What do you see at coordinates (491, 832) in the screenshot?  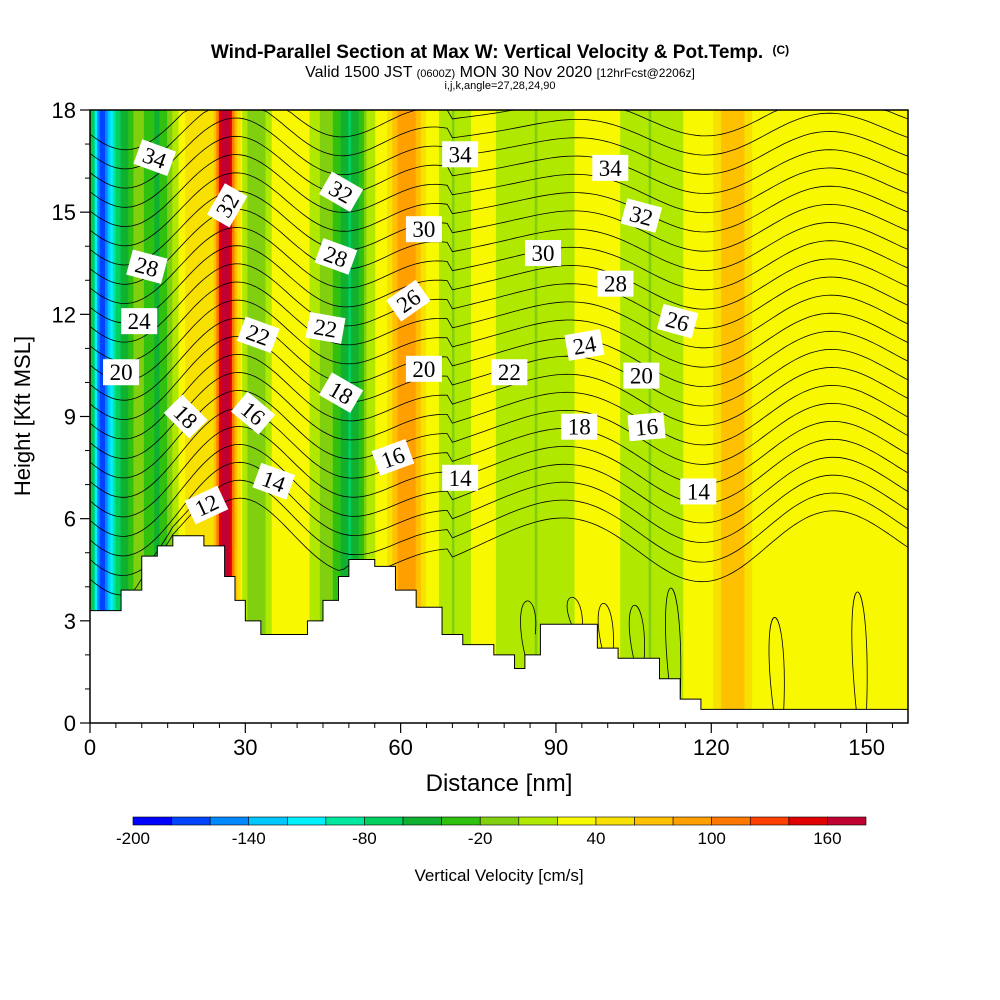 I see `colorbar: -200 -140 -80 -20 40 100 160` at bounding box center [491, 832].